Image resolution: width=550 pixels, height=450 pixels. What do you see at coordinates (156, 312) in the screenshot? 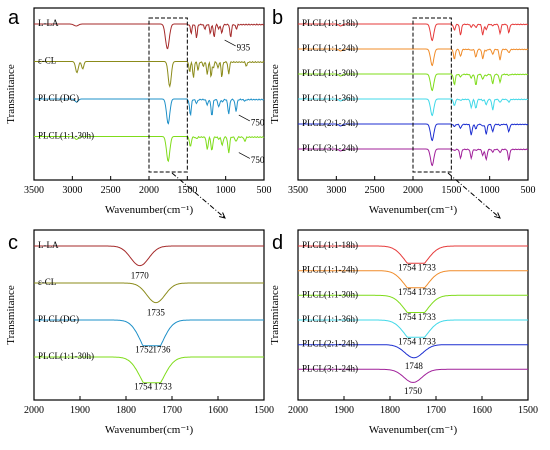
I see `peak-label: 1735` at bounding box center [156, 312].